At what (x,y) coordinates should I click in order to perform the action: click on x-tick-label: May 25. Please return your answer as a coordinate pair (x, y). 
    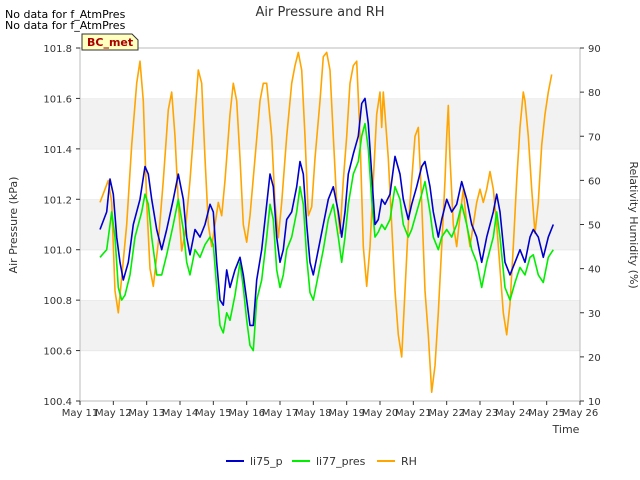
    Looking at the image, I should click on (546, 413).